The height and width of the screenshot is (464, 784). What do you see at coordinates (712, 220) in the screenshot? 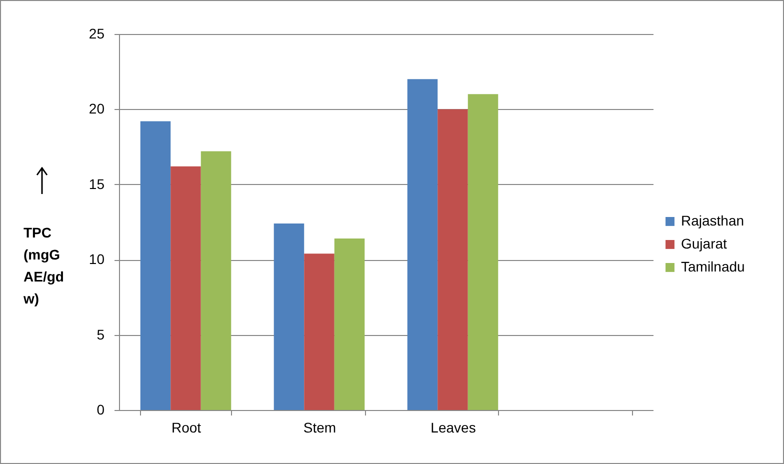
I see `legend-label: Rajasthan` at bounding box center [712, 220].